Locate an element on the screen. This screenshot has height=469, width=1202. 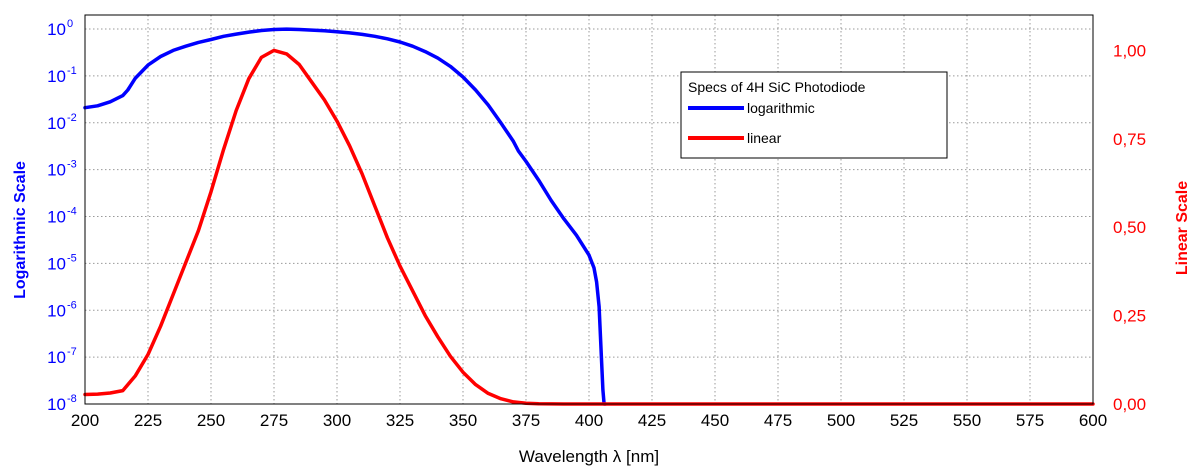
y-left-tick-label-1e-6: 10 is located at coordinates (56, 310).